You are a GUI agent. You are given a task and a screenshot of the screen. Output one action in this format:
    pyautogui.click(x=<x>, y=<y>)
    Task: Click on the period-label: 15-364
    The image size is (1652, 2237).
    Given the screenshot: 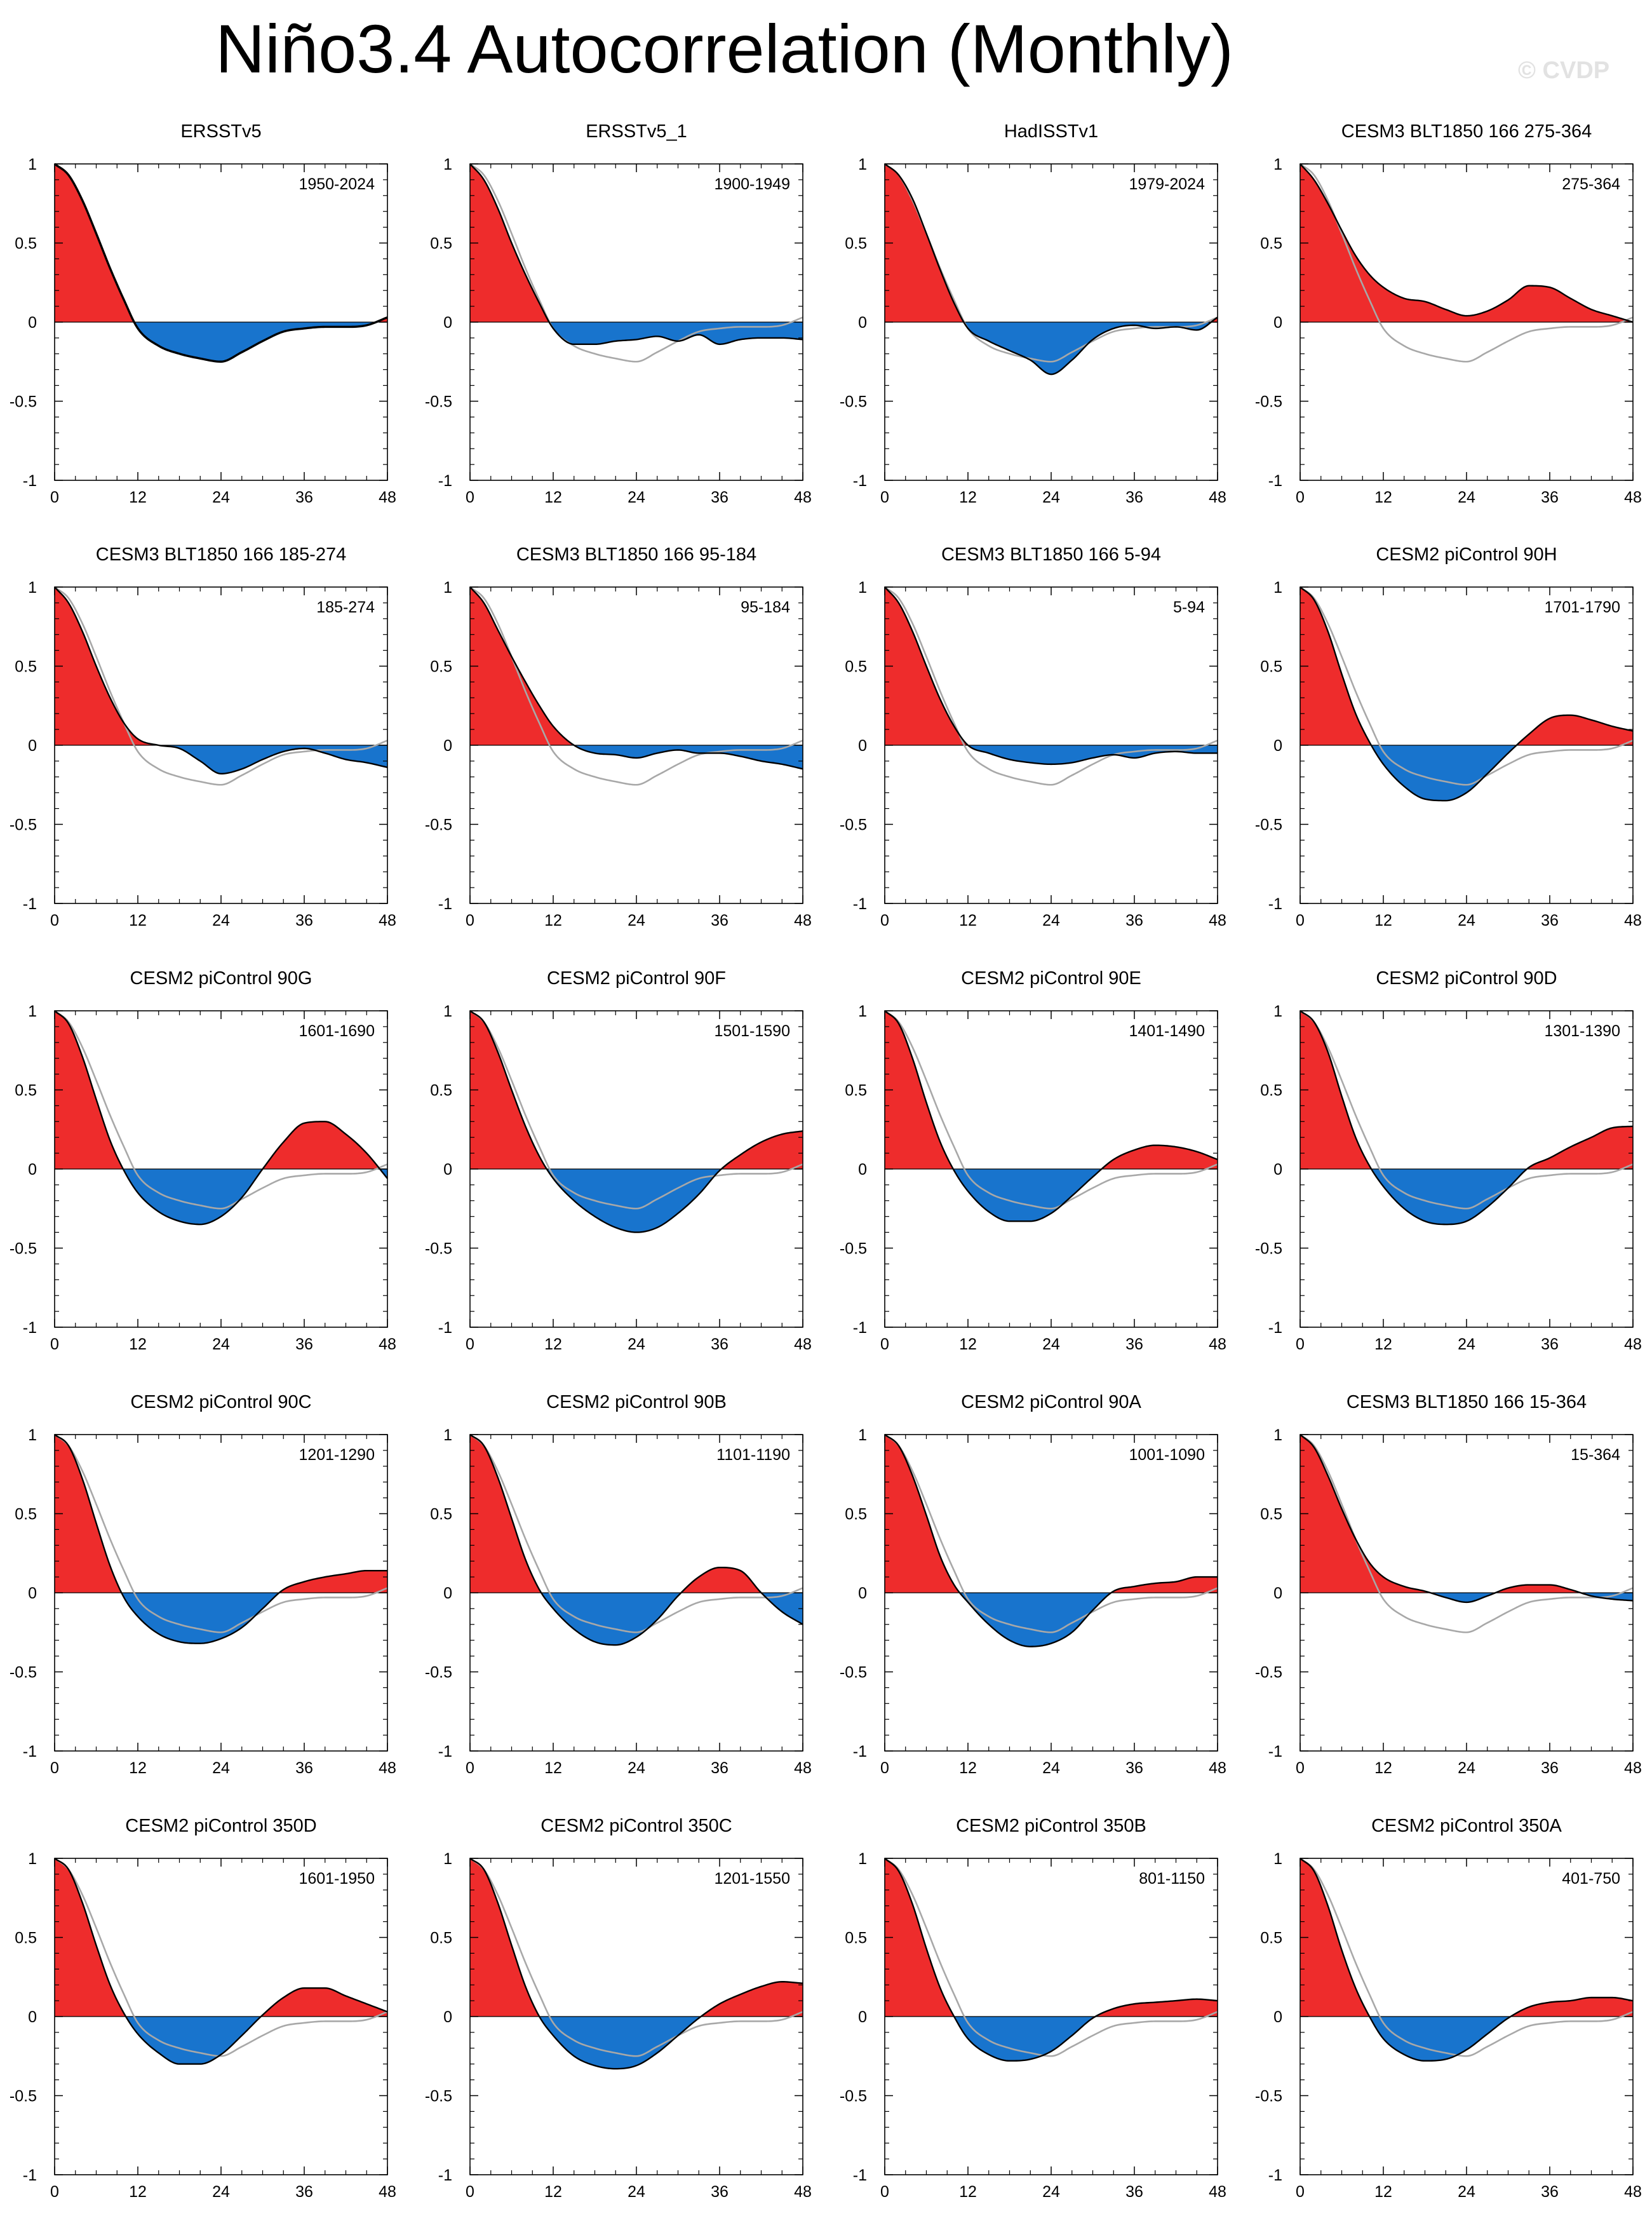 What is the action you would take?
    pyautogui.click(x=1596, y=1455)
    